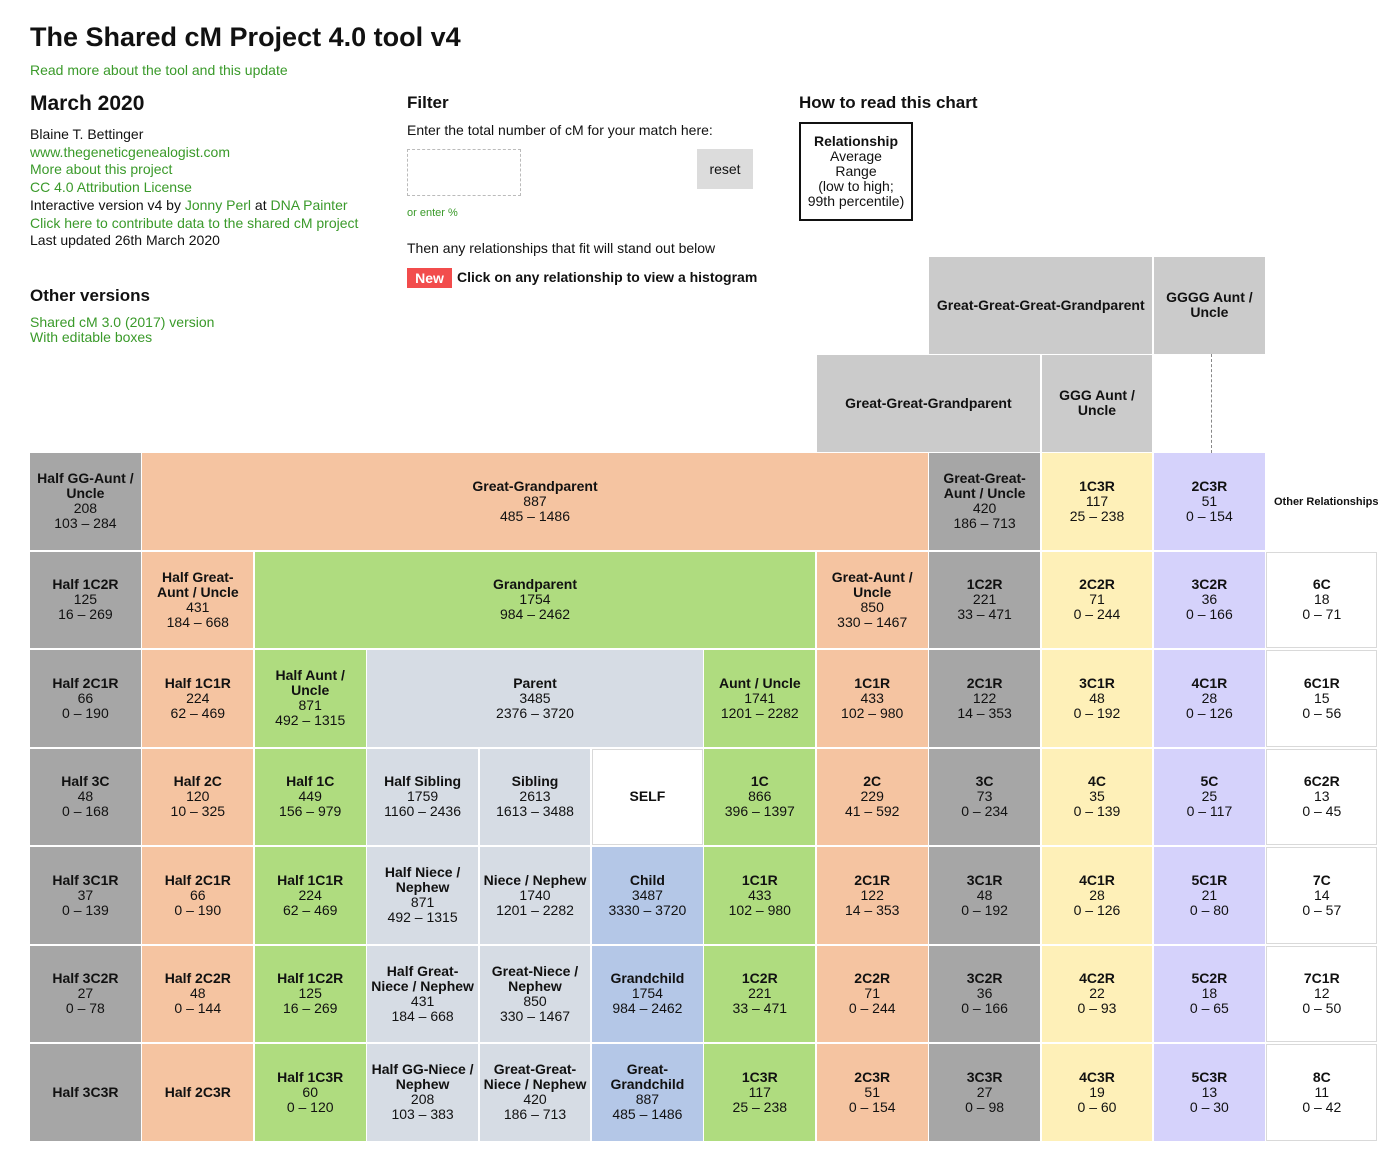 This screenshot has width=1400, height=1168. Describe the element at coordinates (85, 895) in the screenshot. I see `relationship-cell: Half 3C1R 37 0 – 139` at that location.